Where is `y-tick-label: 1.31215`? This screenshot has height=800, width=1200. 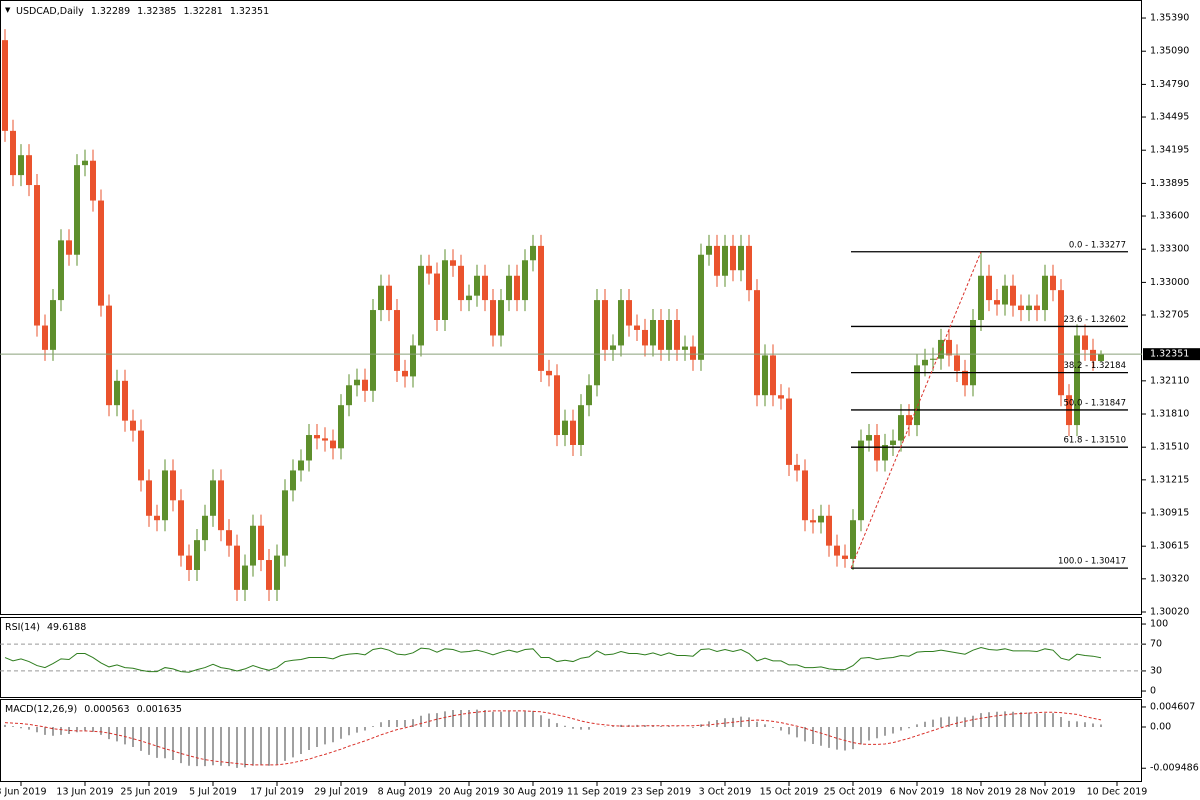 y-tick-label: 1.31215 is located at coordinates (1169, 479).